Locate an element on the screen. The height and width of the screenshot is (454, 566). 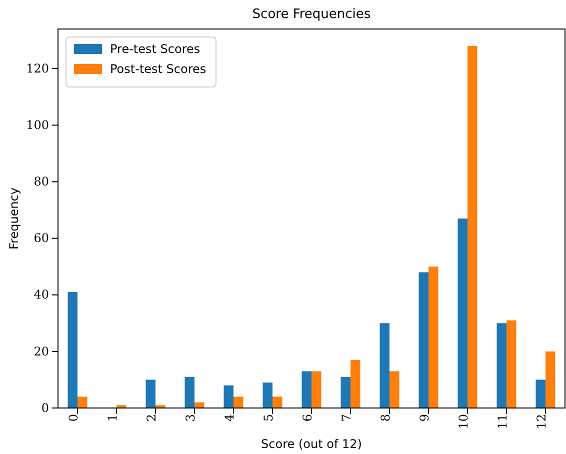
x-tick-label: 7 is located at coordinates (347, 418).